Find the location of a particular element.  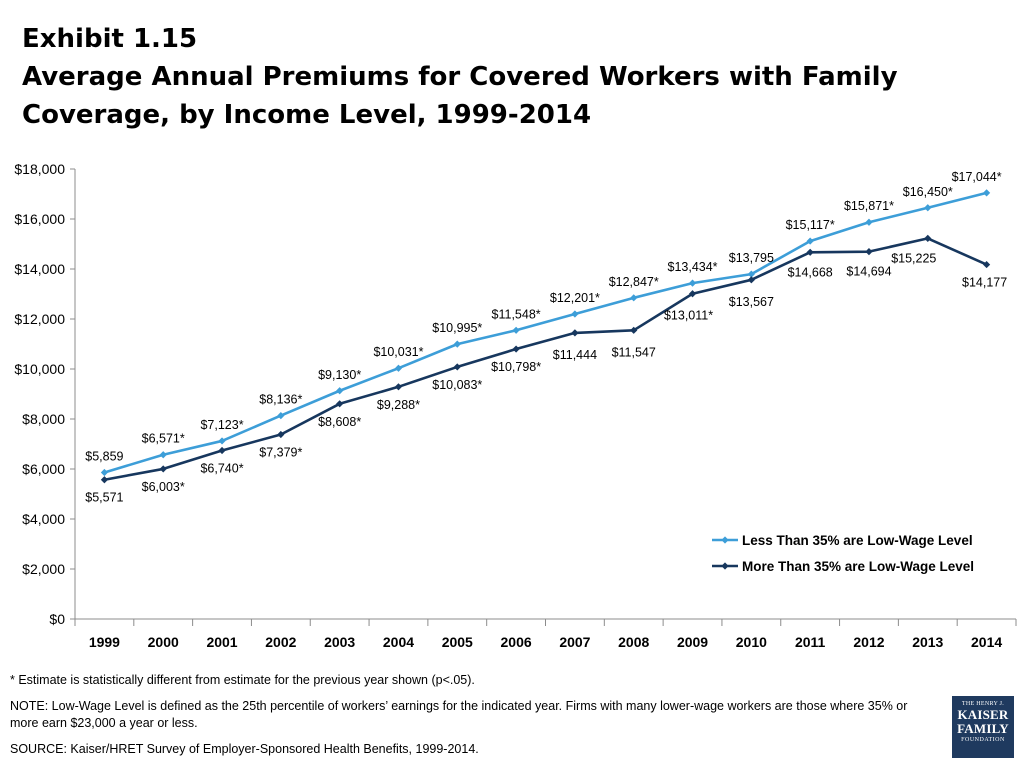

series-1-data-label: $15,871* is located at coordinates (869, 206).